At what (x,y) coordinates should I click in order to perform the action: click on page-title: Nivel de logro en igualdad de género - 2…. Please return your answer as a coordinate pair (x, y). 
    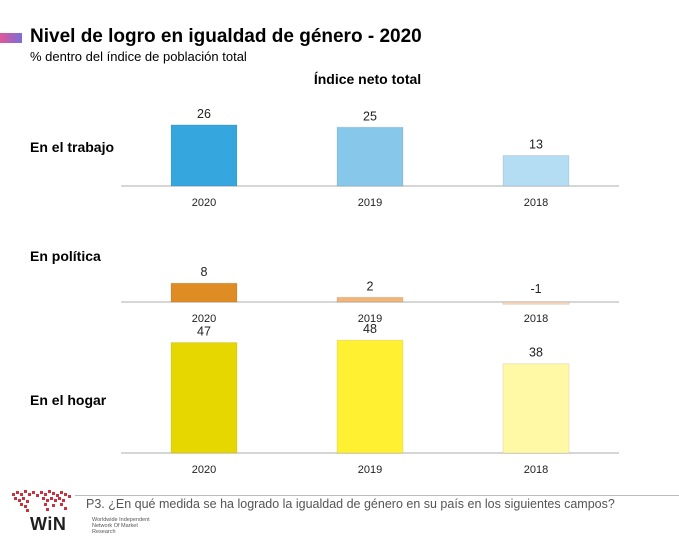
    Looking at the image, I should click on (226, 36).